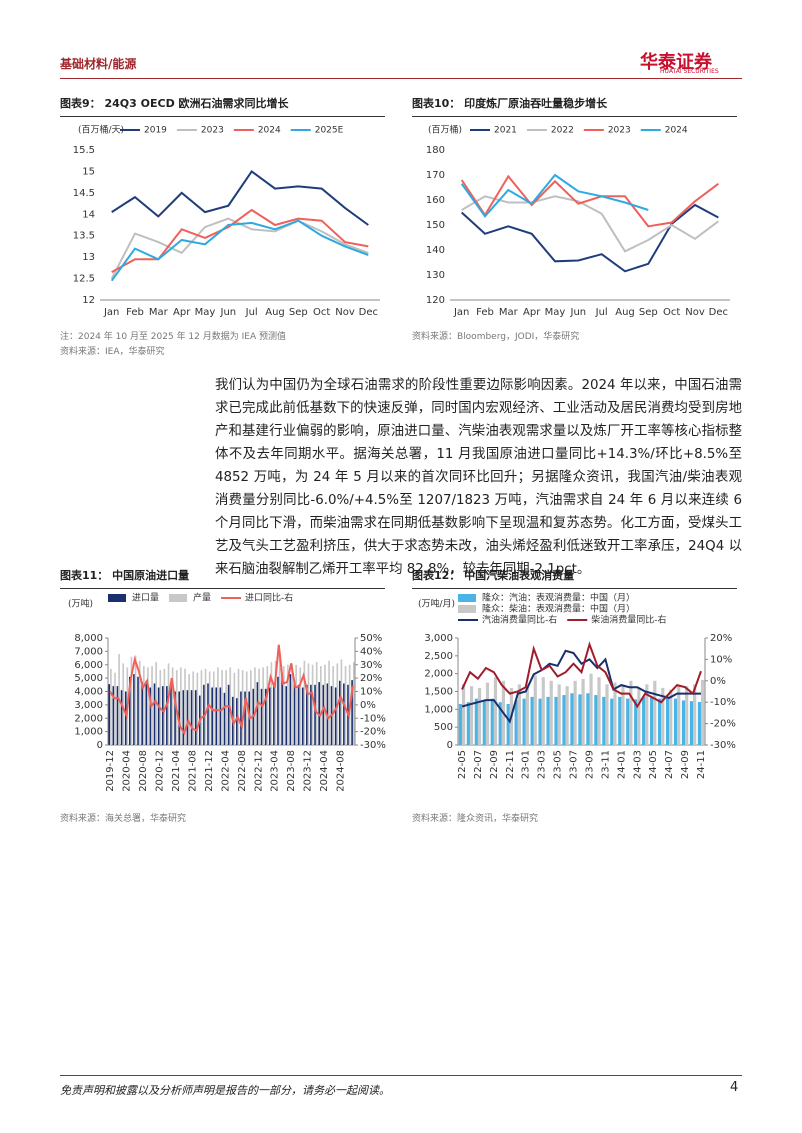 The image size is (802, 1133). I want to click on x-tick-label: 22-09, so click(494, 764).